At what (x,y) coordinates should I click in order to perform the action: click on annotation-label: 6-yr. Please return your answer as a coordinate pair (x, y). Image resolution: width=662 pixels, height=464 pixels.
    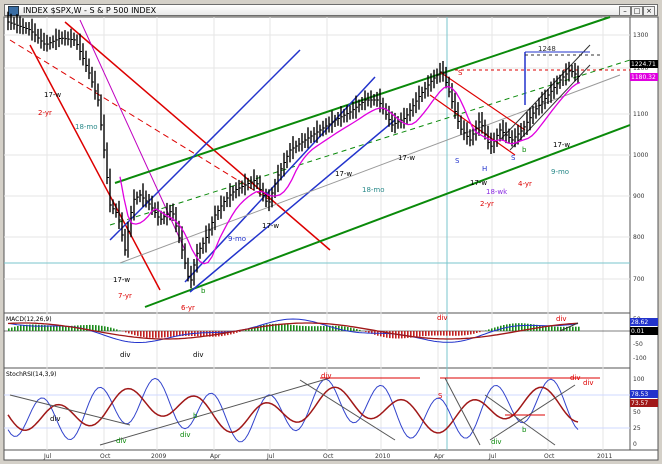
    Looking at the image, I should click on (188, 308).